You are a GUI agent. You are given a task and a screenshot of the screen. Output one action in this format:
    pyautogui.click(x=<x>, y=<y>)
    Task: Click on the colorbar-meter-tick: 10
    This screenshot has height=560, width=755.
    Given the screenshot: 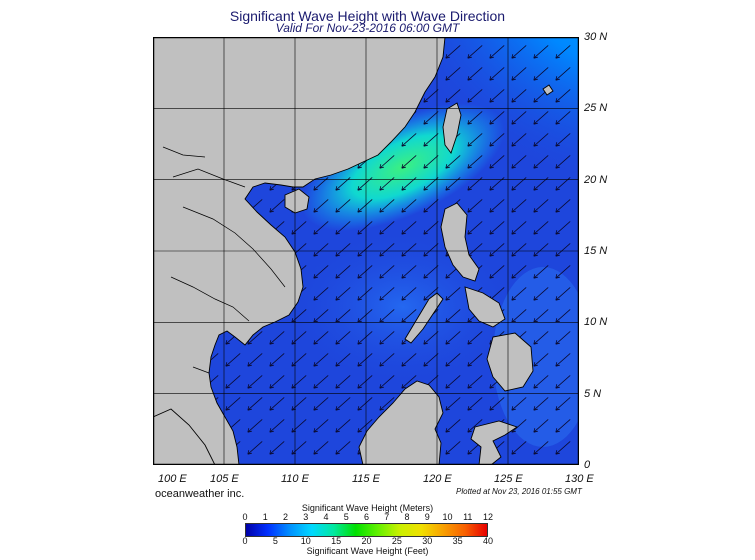 What is the action you would take?
    pyautogui.click(x=447, y=517)
    